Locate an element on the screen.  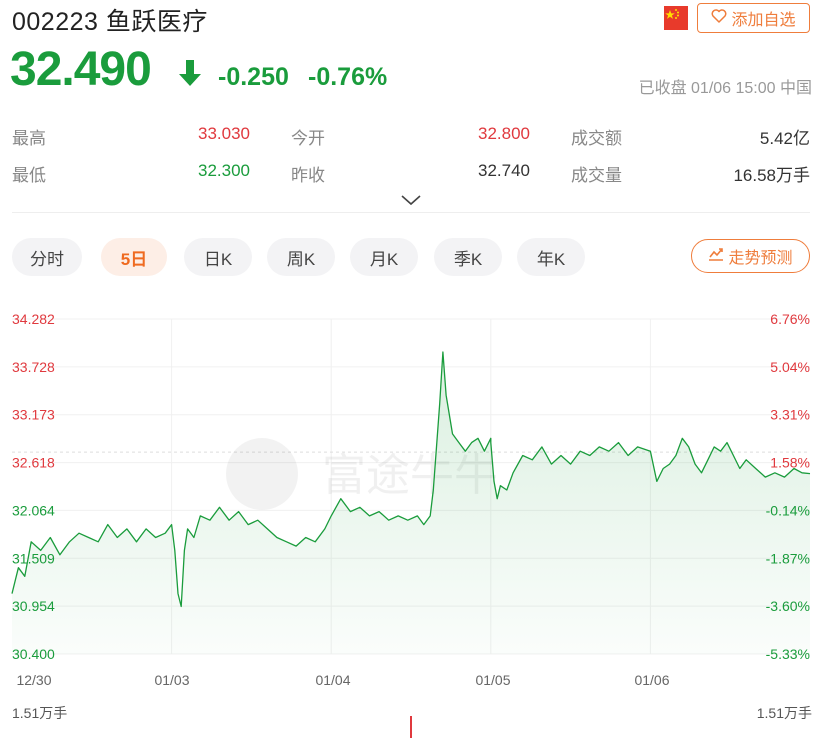
y-tick-label: 34.282 is located at coordinates (33, 319).